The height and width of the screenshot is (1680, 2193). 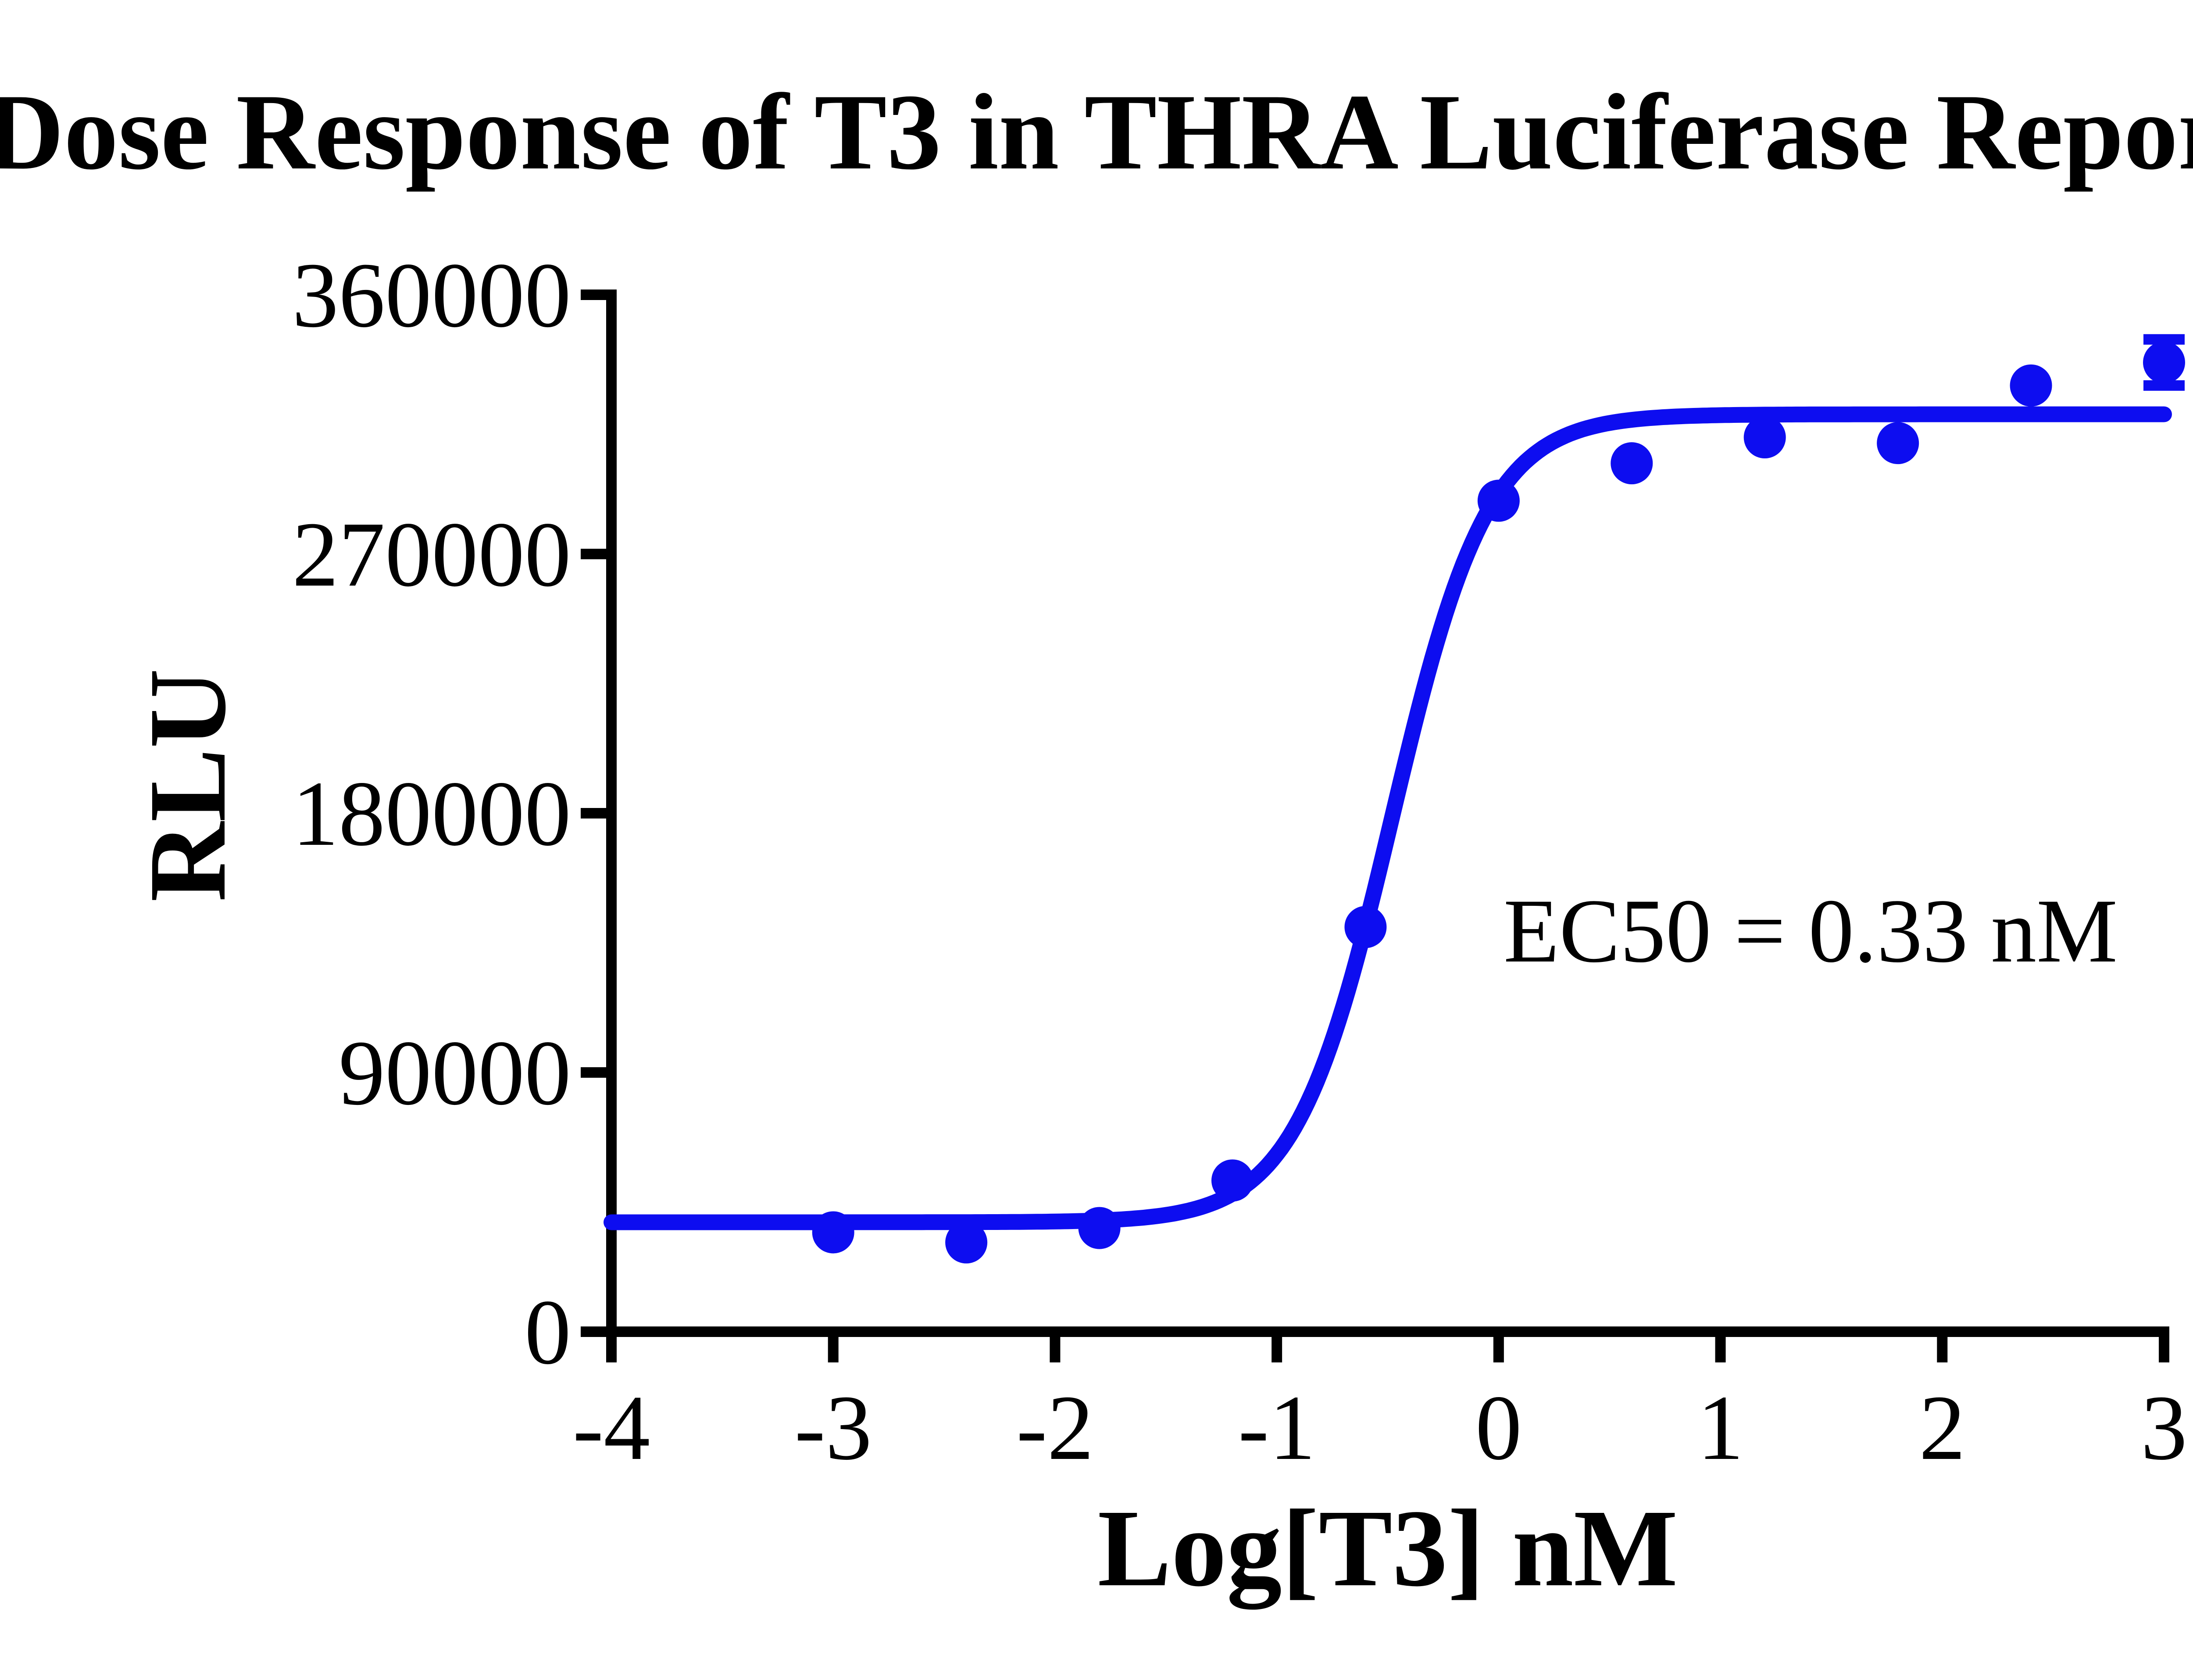 I want to click on y-tick-label: 90000, so click(x=455, y=1072).